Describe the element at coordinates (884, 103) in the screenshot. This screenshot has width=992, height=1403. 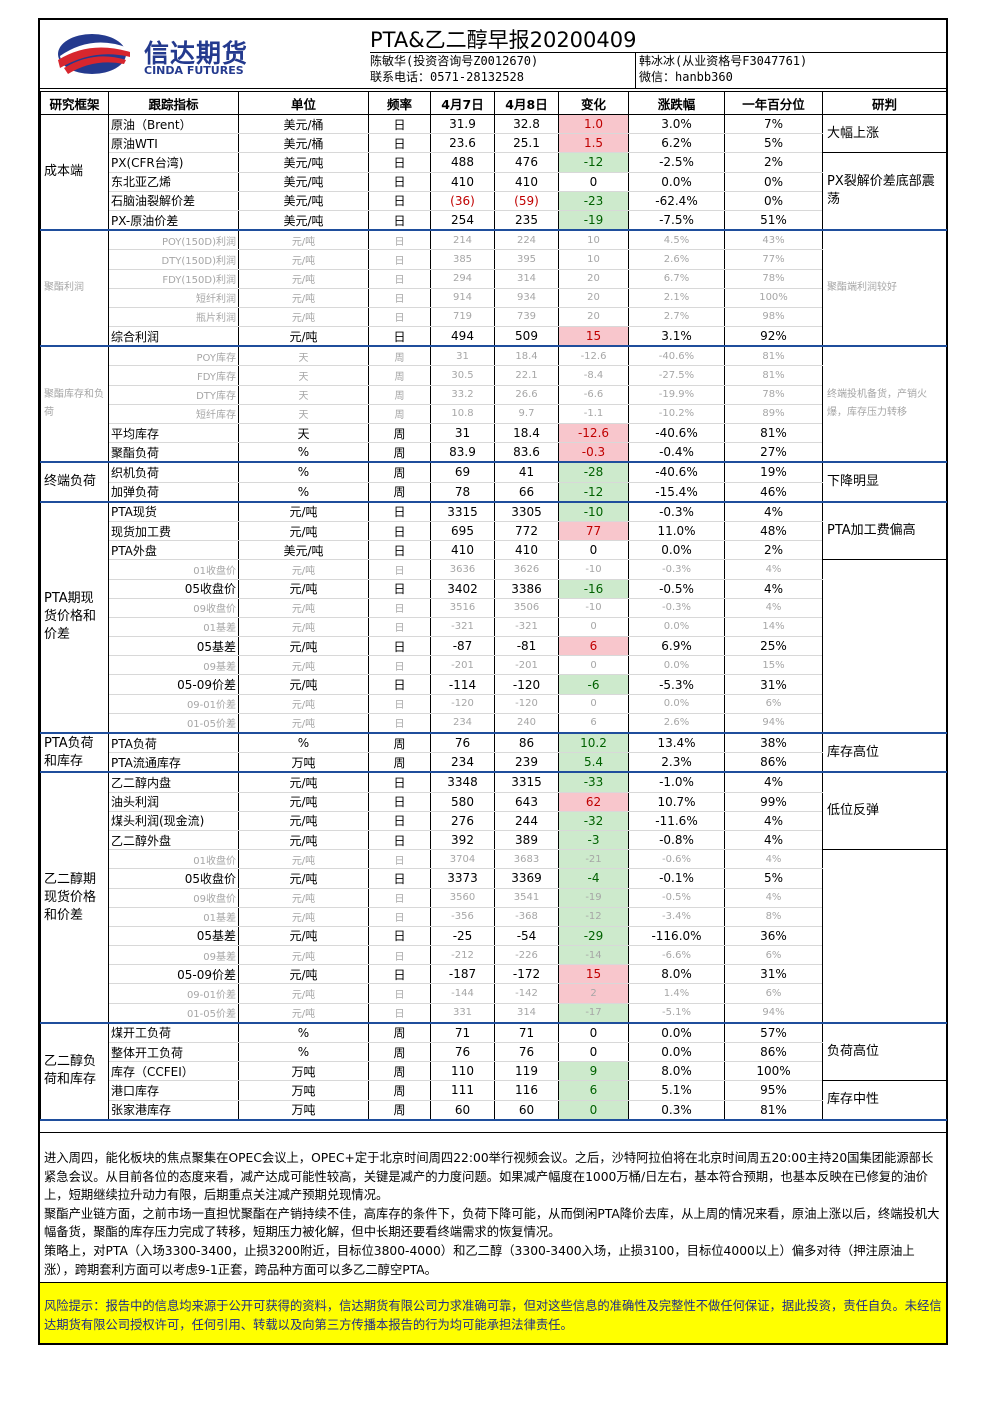
I see `col-judgement: 研判` at that location.